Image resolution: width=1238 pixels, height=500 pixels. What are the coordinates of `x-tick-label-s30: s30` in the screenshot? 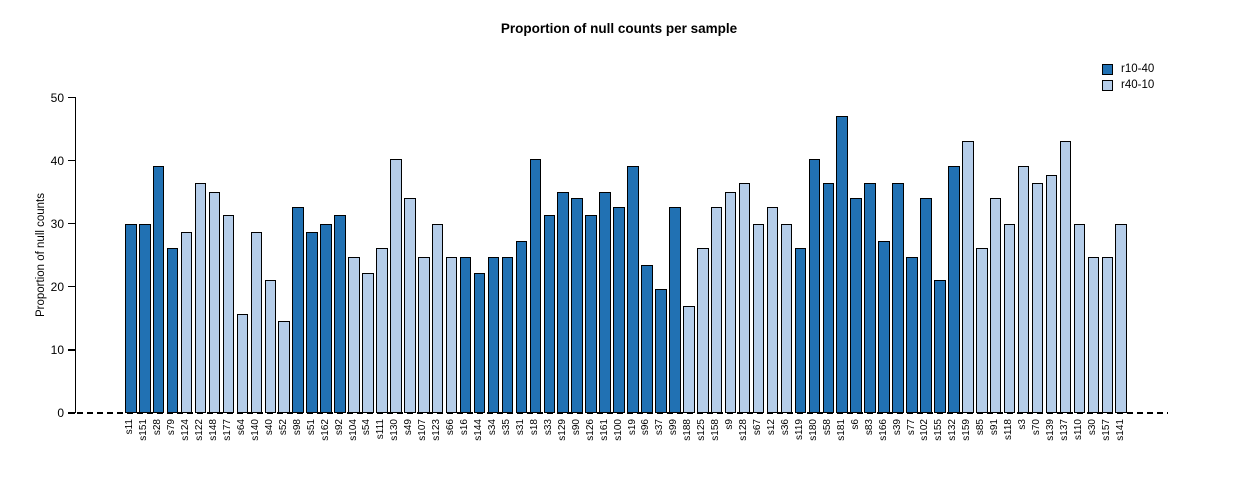 It's located at (1092, 427).